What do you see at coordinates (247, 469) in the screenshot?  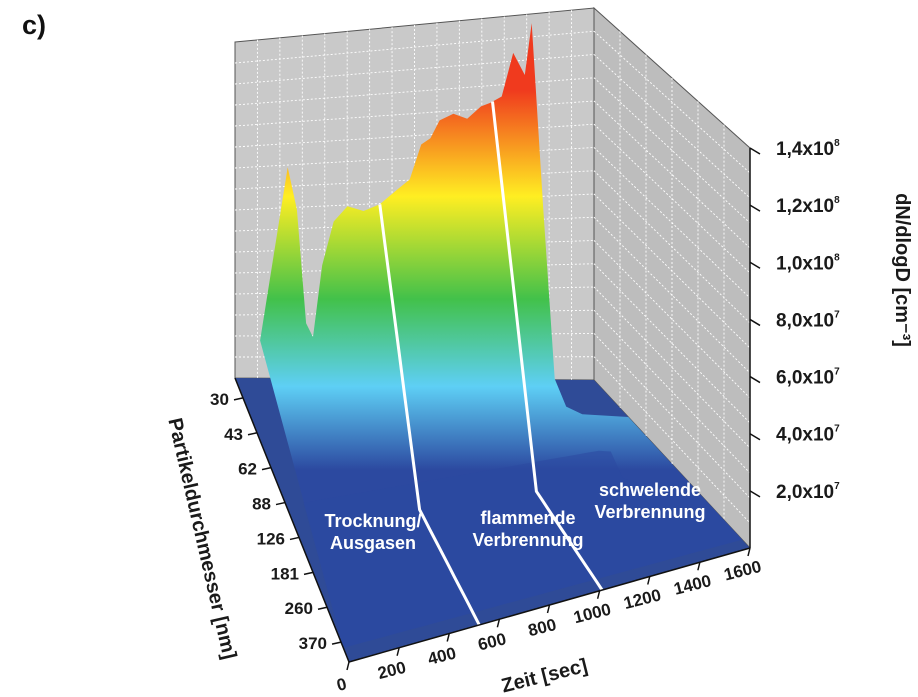 I see `y-tick-label: 62` at bounding box center [247, 469].